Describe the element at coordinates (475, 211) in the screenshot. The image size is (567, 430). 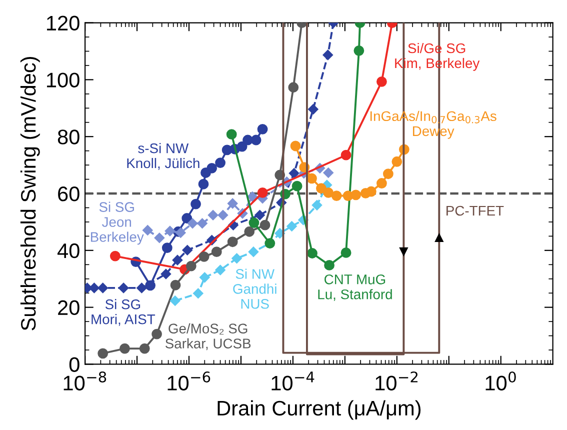
I see `series-label: PC-TFET` at that location.